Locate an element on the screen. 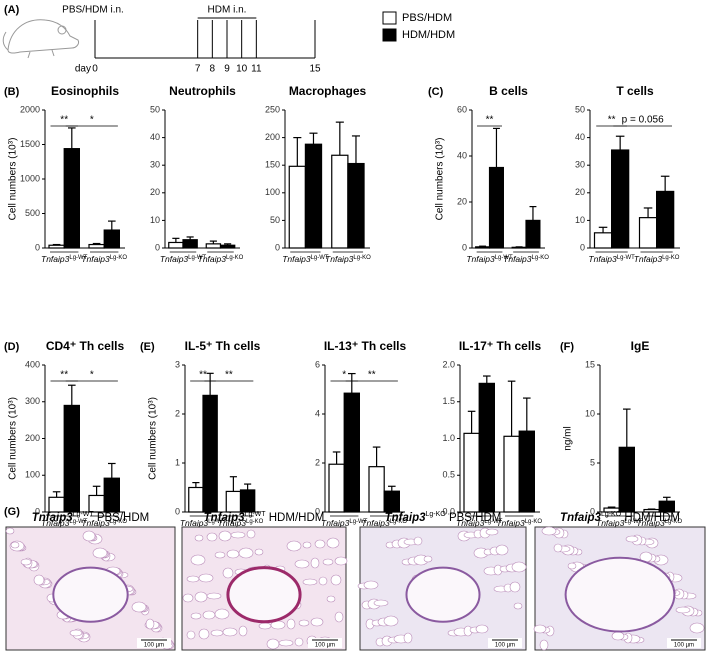 The height and width of the screenshot is (654, 709). chart-title: Neutrophils is located at coordinates (202, 91).